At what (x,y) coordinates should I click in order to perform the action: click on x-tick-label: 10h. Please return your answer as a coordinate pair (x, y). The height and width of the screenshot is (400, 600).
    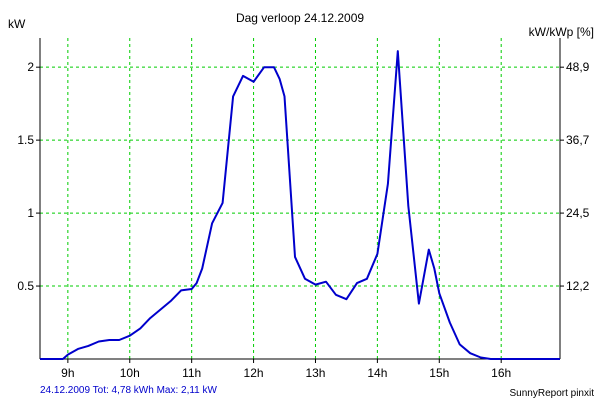
    Looking at the image, I should click on (130, 373).